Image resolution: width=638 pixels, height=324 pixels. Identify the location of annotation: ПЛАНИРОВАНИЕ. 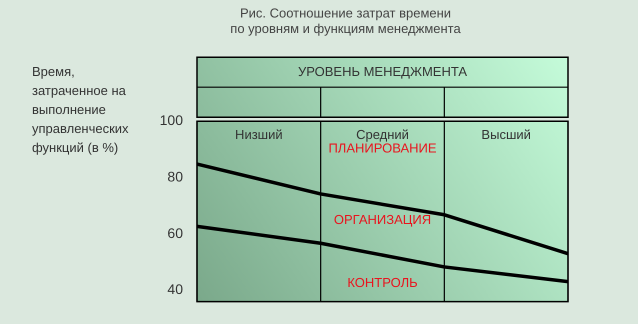
(382, 148).